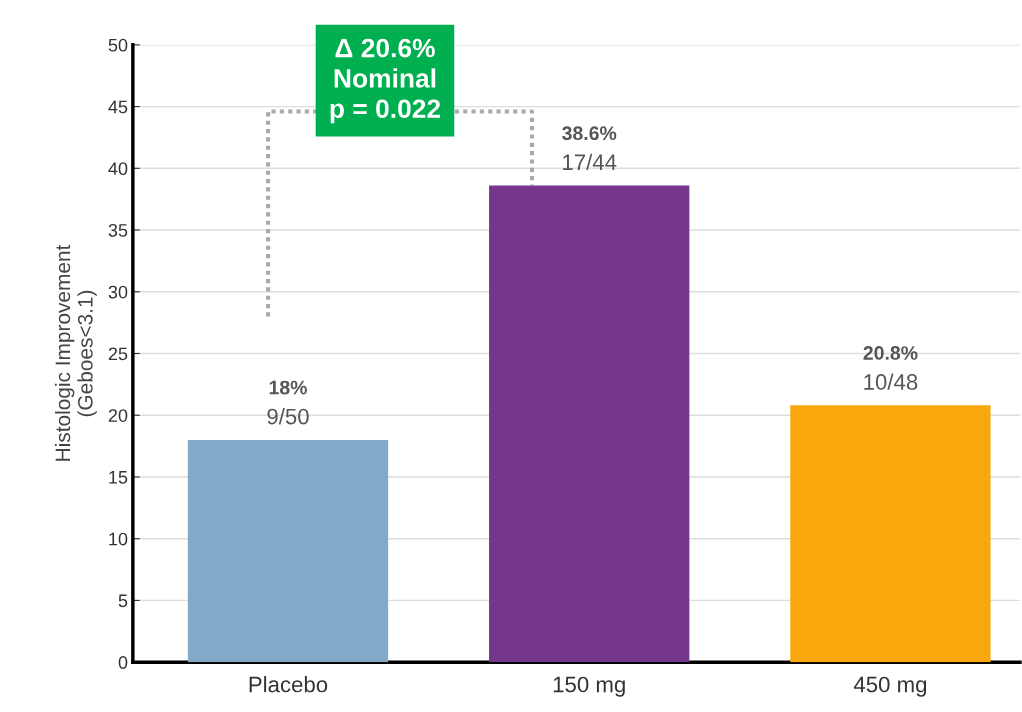 The image size is (1022, 712). Describe the element at coordinates (118, 477) in the screenshot. I see `y-tick-label: 15` at that location.